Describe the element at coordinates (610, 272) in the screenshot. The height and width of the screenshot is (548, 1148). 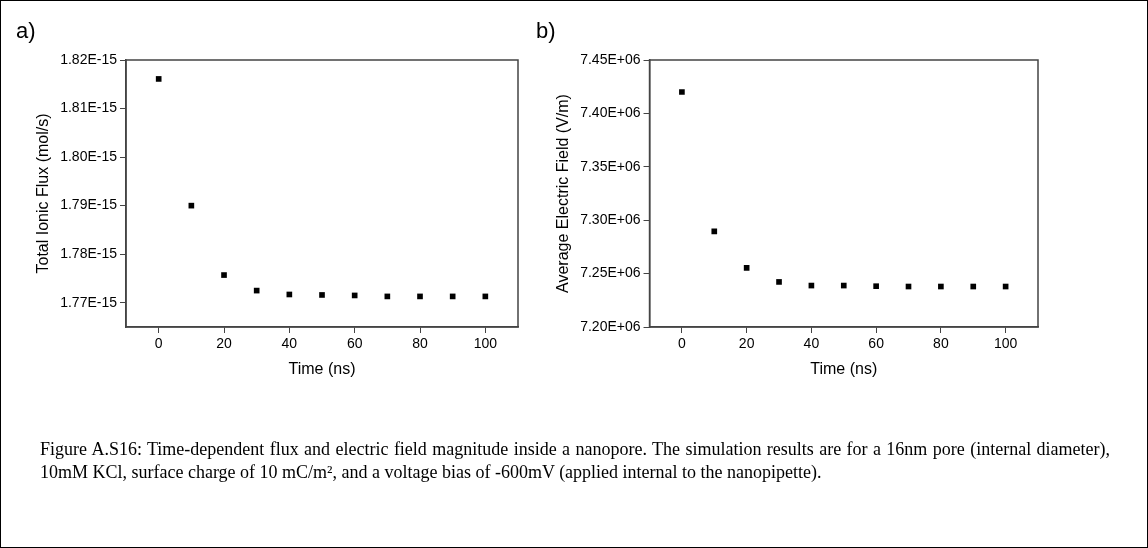
I see `y-tick-label: 7.25E+06` at that location.